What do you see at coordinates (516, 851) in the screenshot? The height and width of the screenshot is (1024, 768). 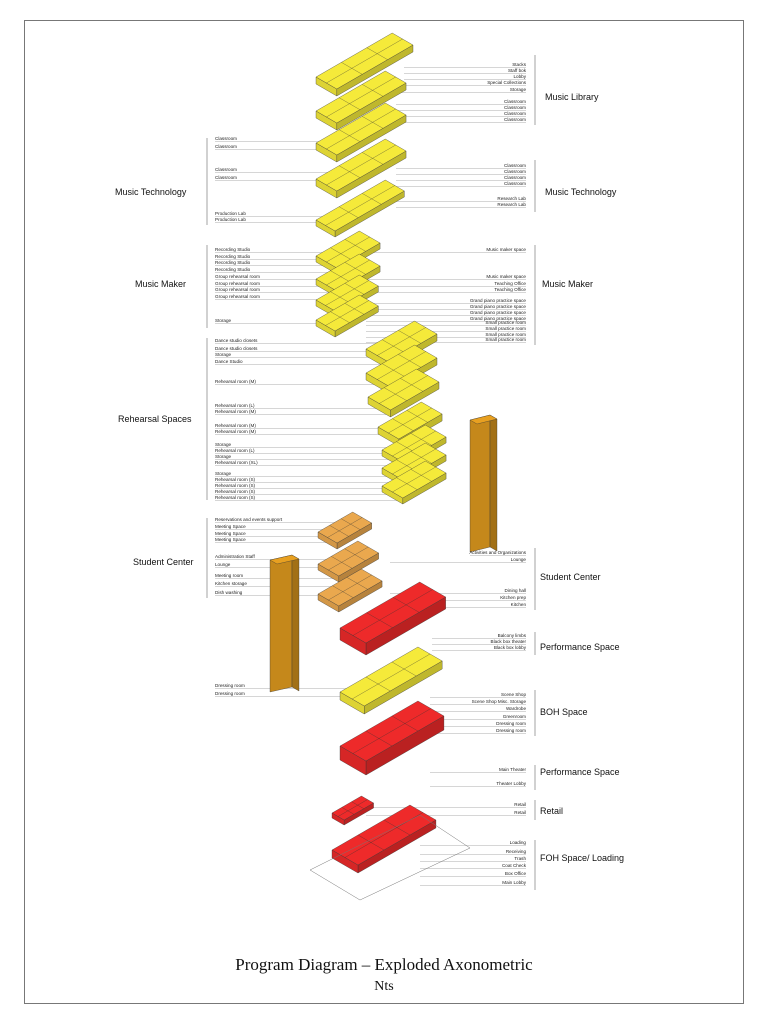 I see `room-label-right: Receiving` at bounding box center [516, 851].